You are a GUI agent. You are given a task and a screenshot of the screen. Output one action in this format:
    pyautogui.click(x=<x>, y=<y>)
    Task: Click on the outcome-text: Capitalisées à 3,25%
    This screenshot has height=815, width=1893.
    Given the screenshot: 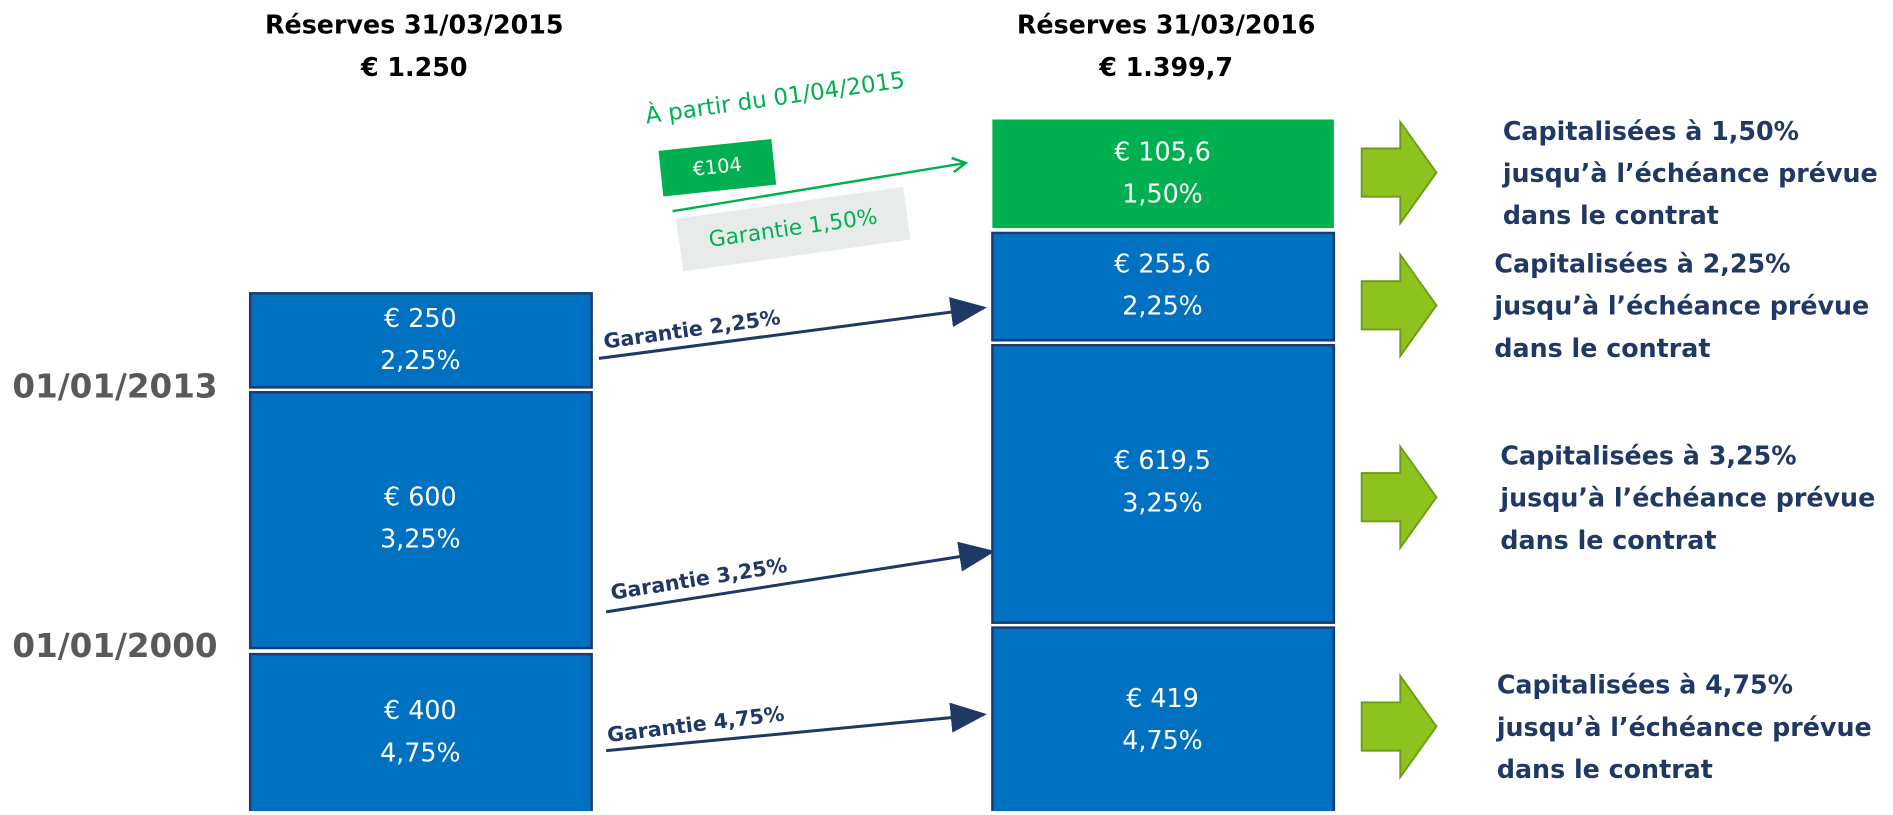 What is the action you would take?
    pyautogui.click(x=1648, y=455)
    